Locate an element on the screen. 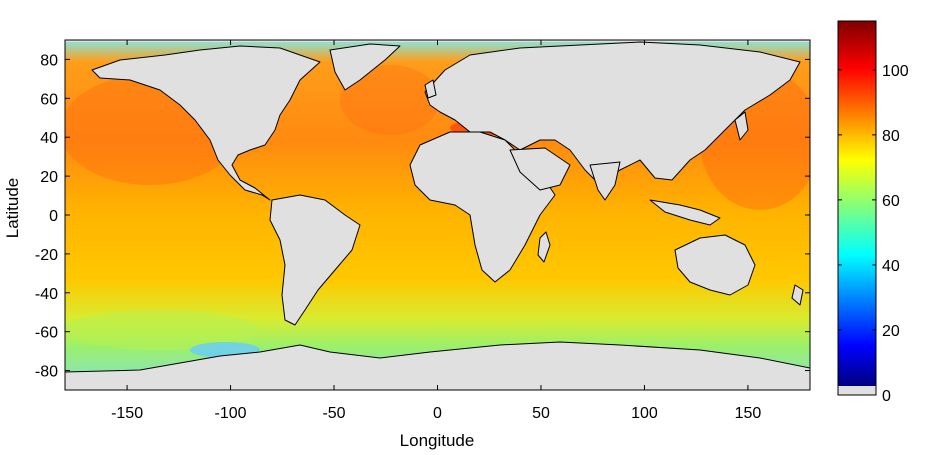  y-tick-label: 40 is located at coordinates (49, 138).